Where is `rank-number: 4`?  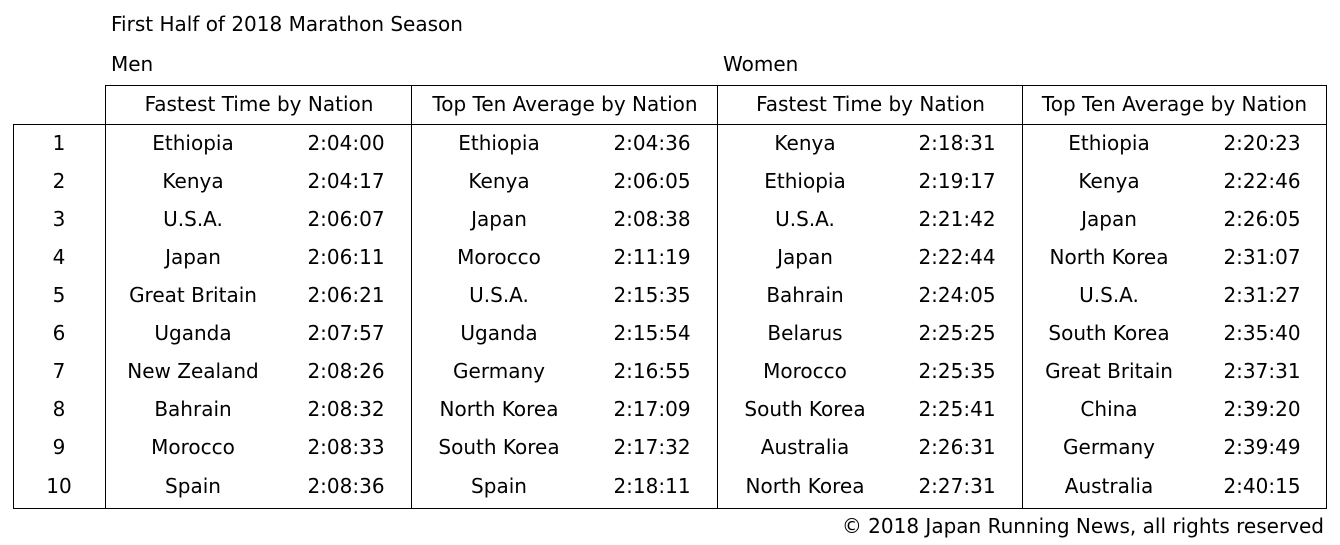
rank-number: 4 is located at coordinates (59, 257).